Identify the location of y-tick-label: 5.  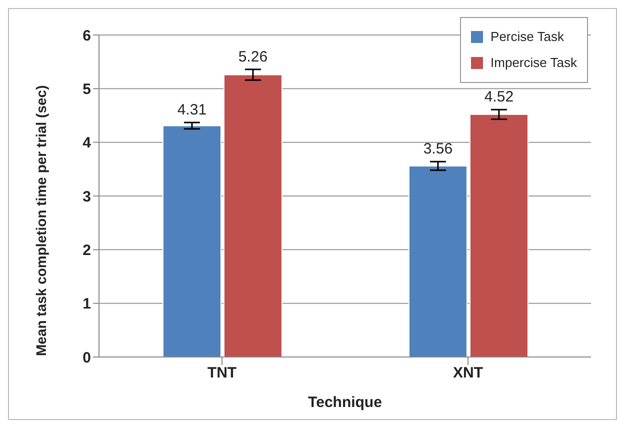
(86, 89).